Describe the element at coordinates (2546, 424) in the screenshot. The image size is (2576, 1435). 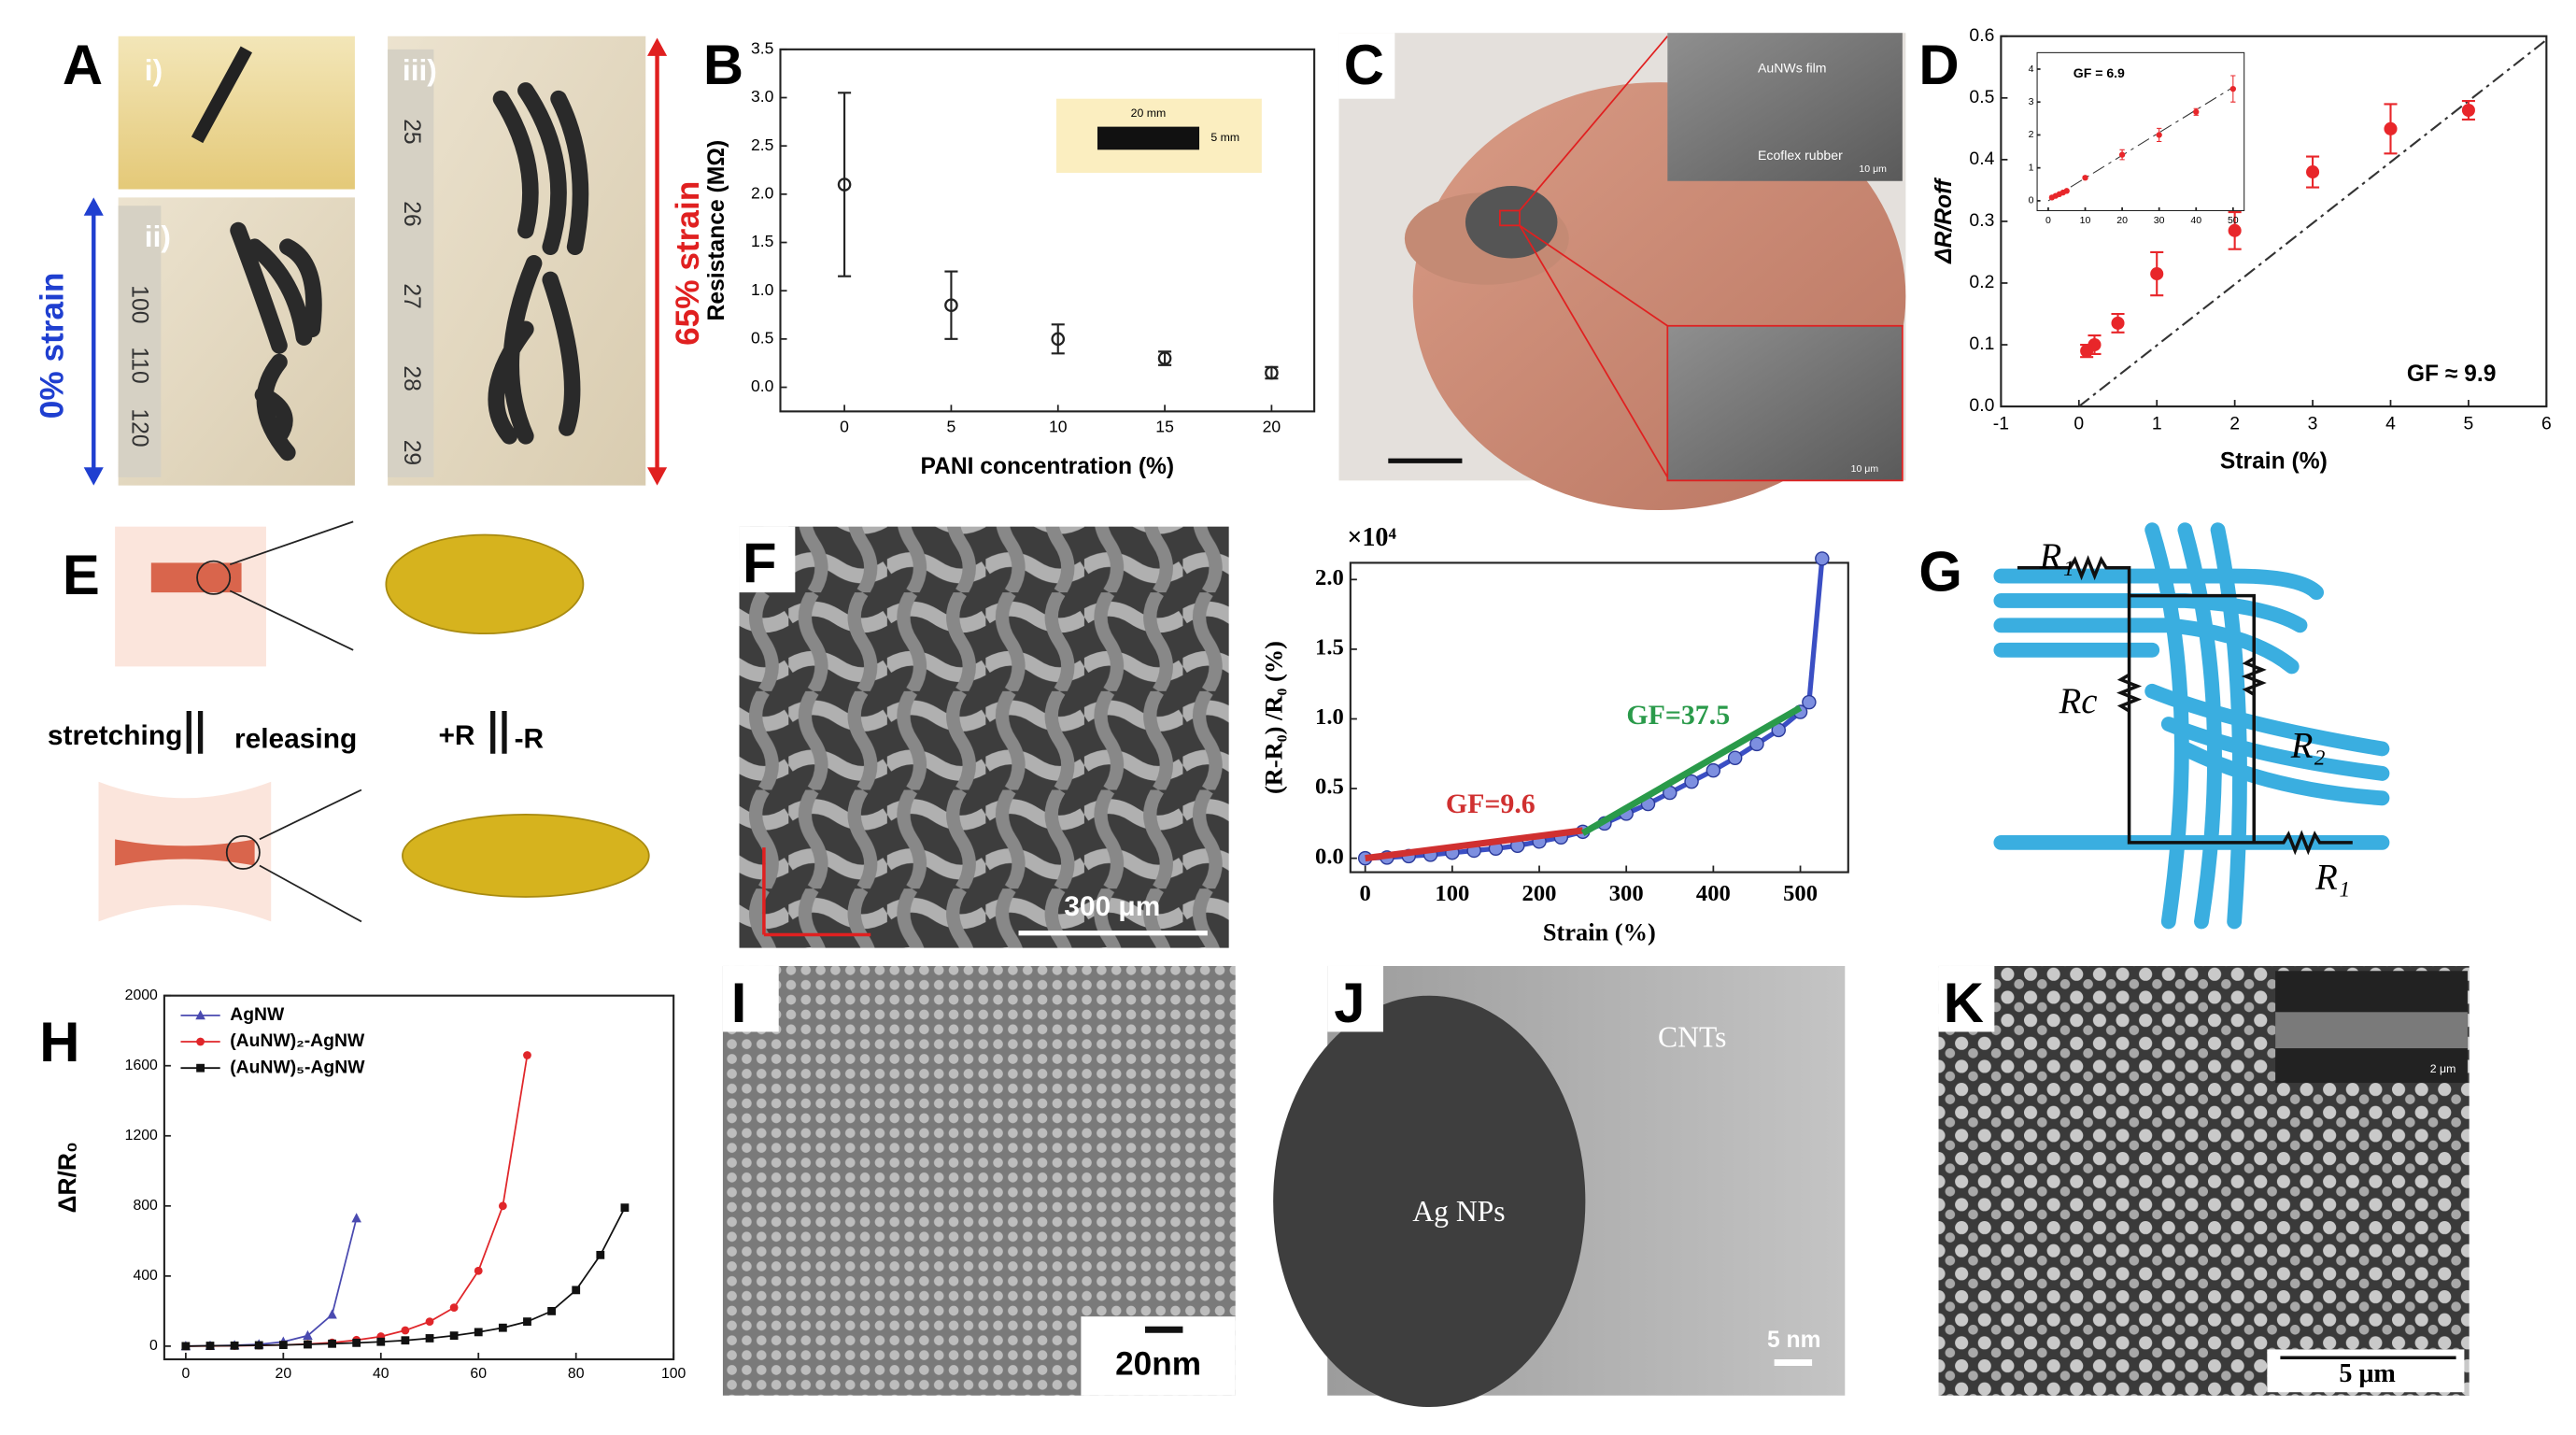
I see `x-tick-label: 6` at that location.